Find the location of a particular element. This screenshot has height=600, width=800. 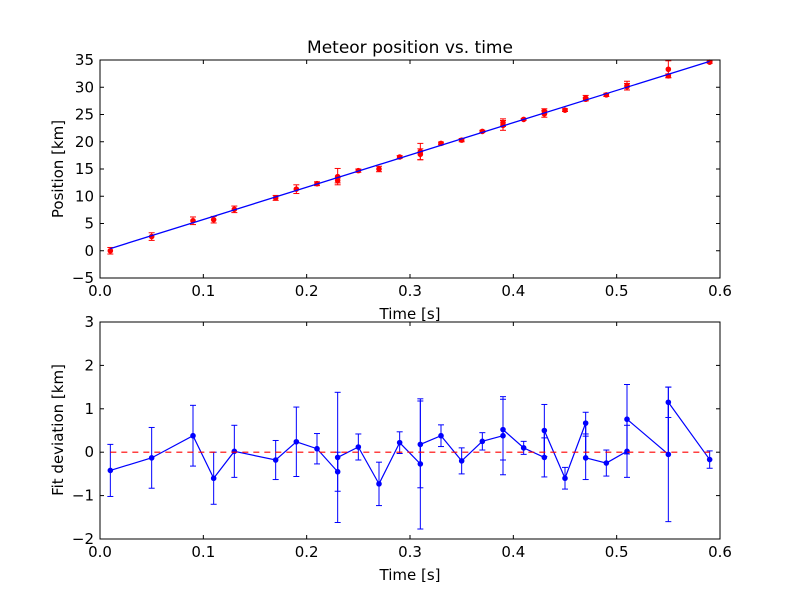

y-tick-label: −5 is located at coordinates (83, 278).